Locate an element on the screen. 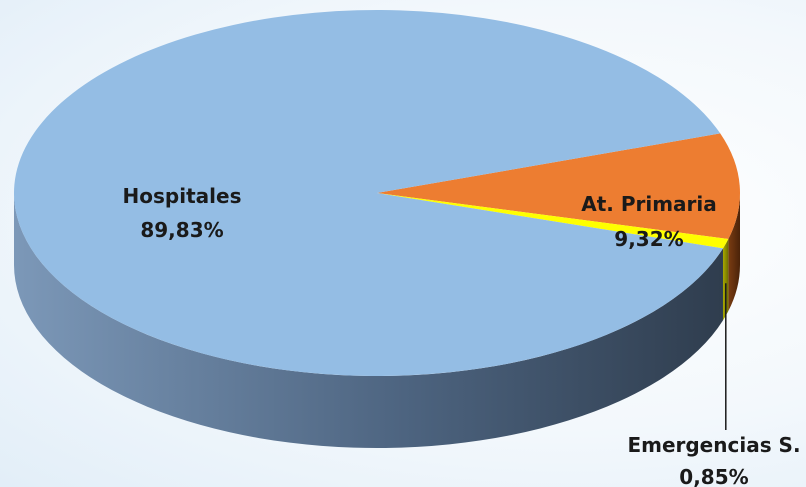 This screenshot has height=487, width=806. label-emergencias-value: 0,85% is located at coordinates (713, 476).